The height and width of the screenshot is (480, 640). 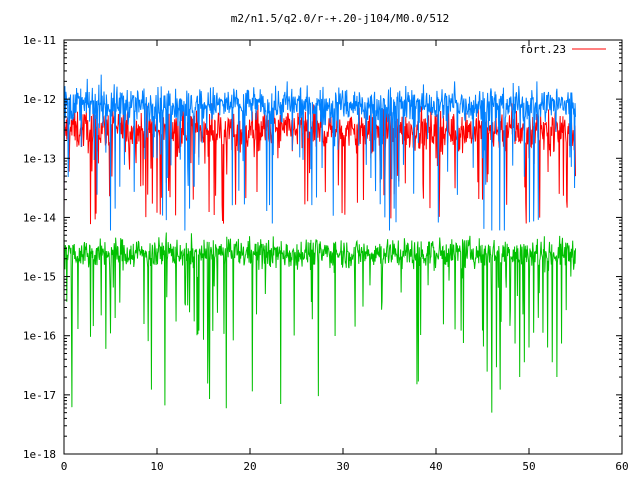 I want to click on y-tick-label-4: 1e-14, so click(x=39, y=217).